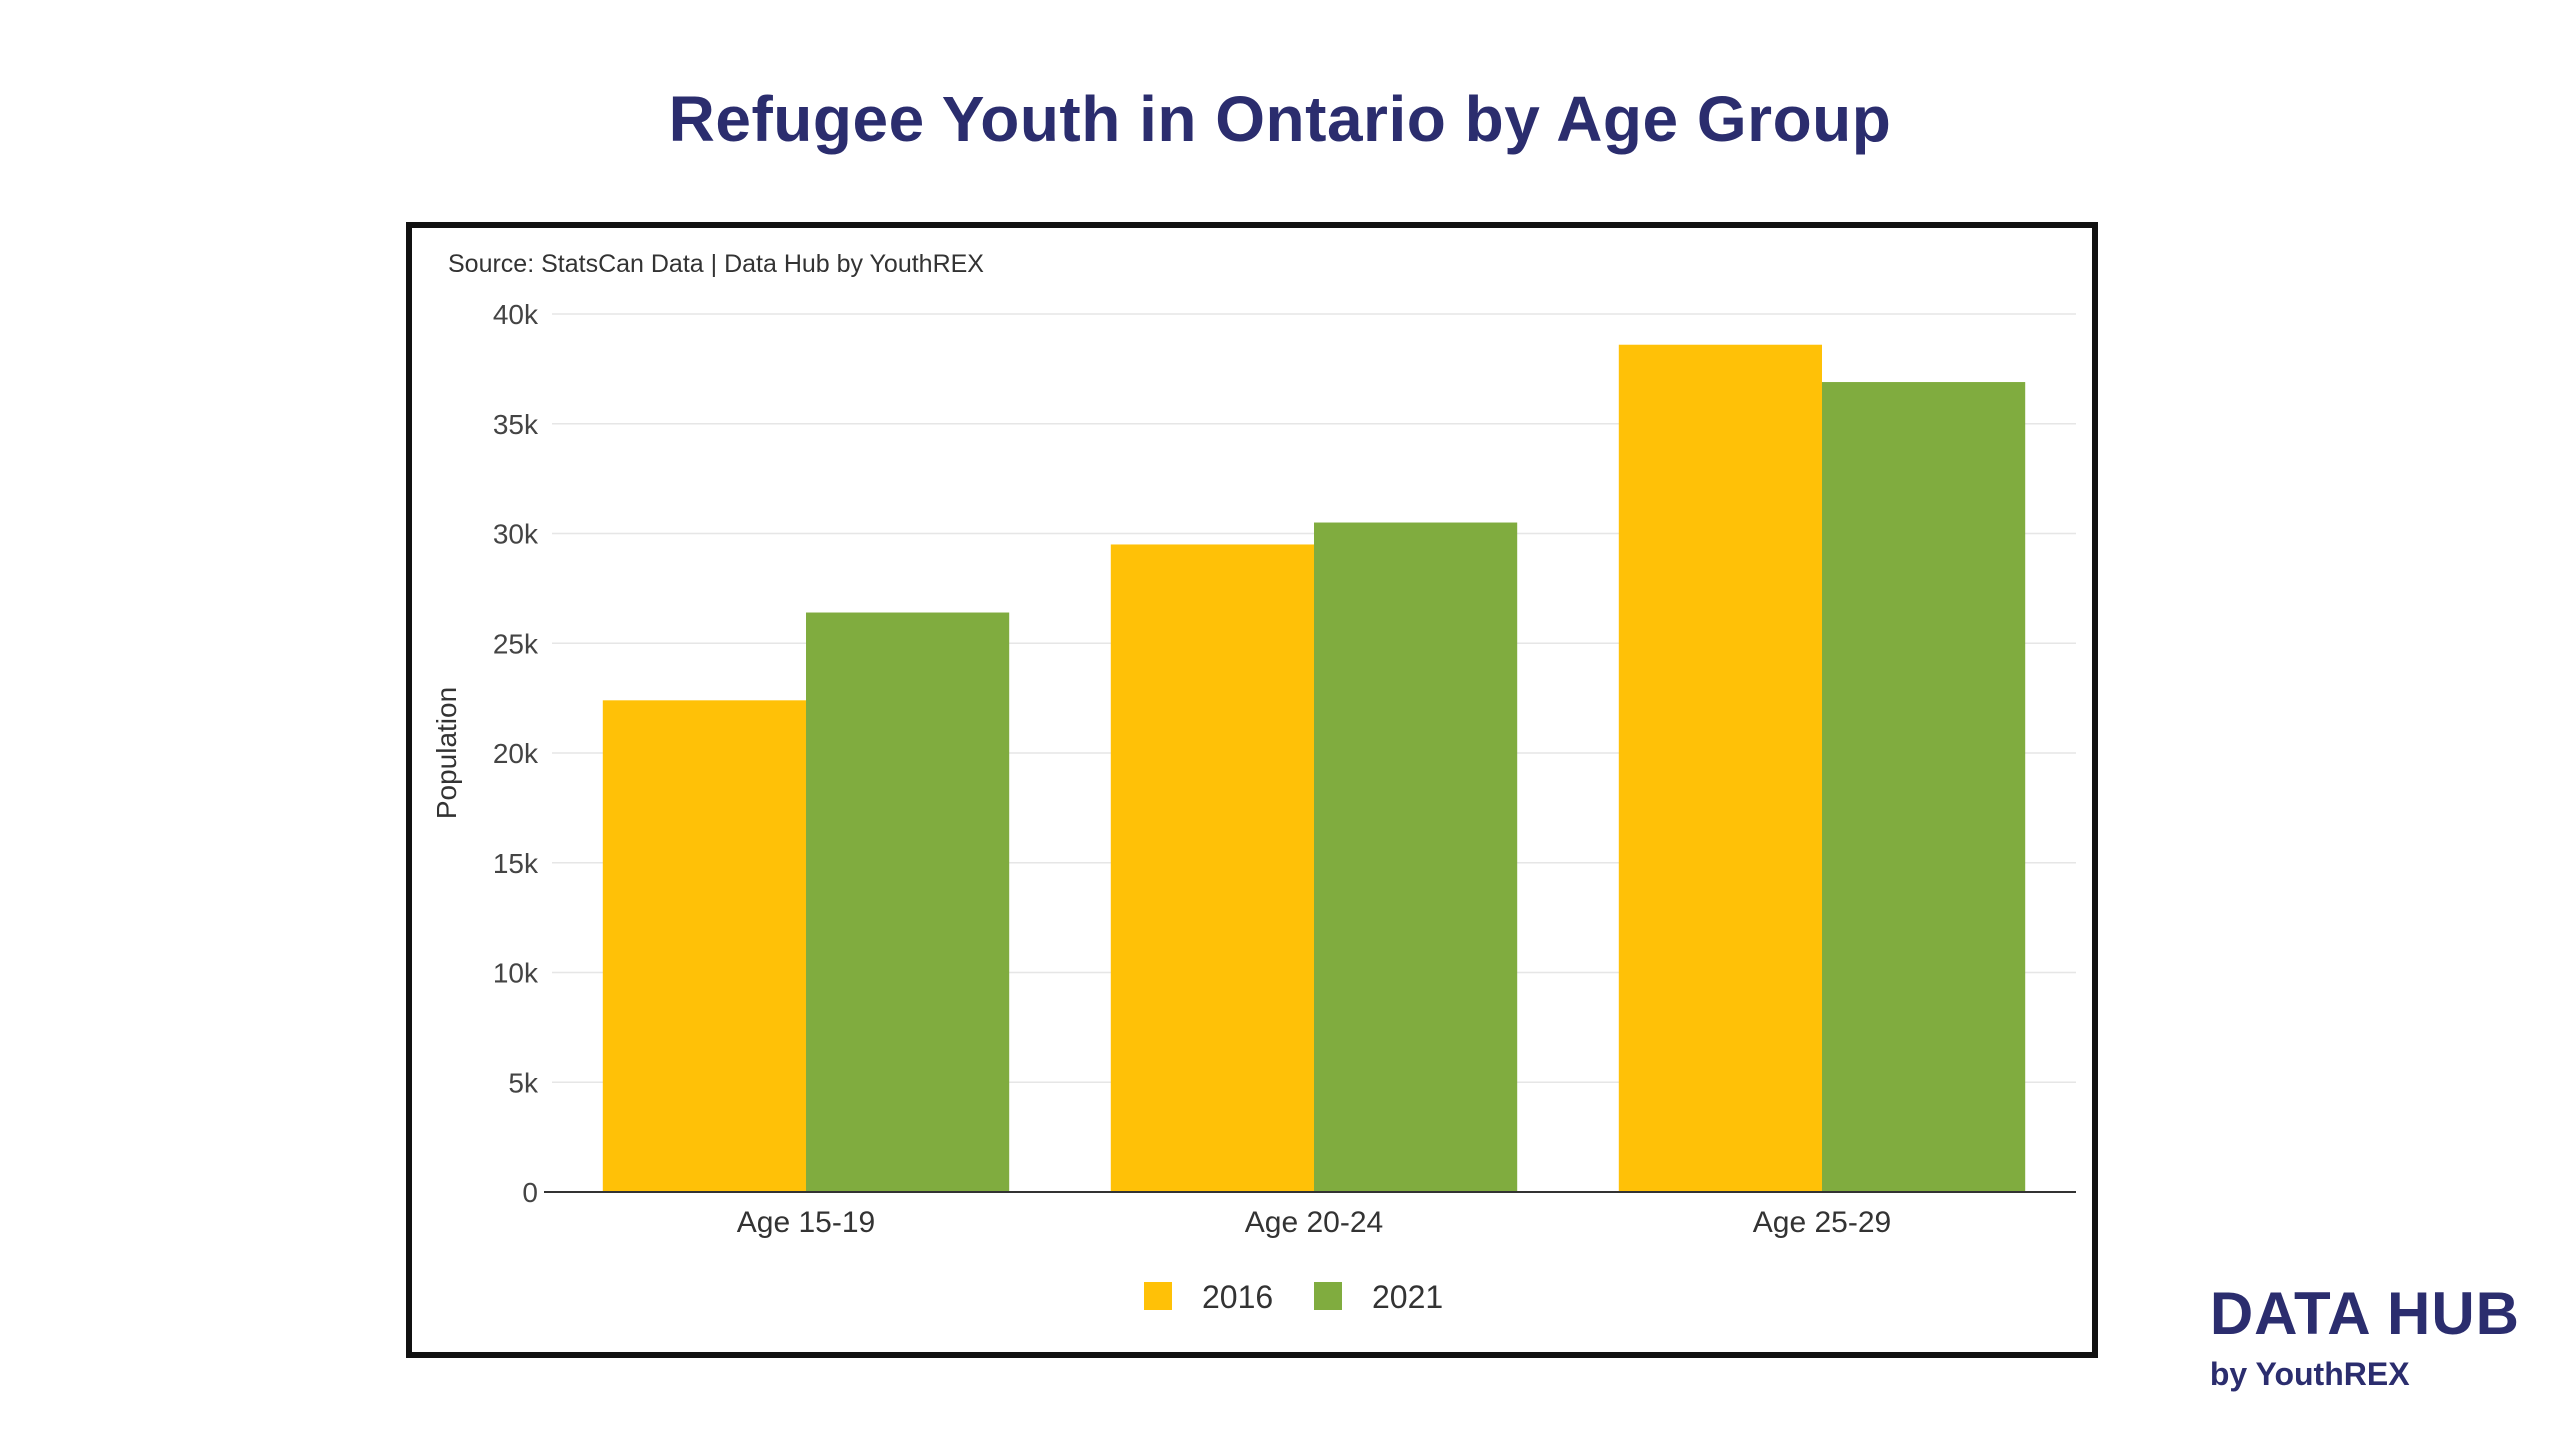  I want to click on x-tick-label: Age 15-19, so click(806, 1222).